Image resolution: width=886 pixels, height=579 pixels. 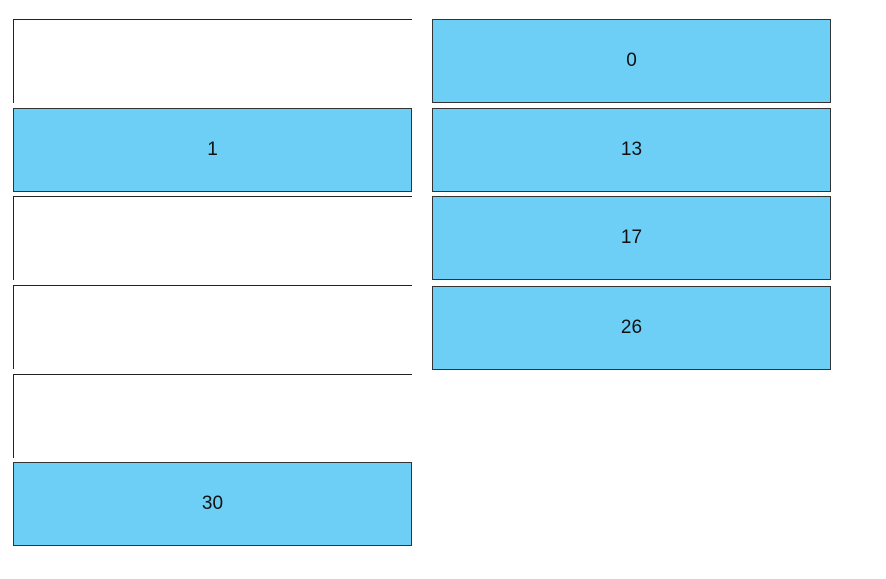 What do you see at coordinates (212, 504) in the screenshot?
I see `answer-item: 30` at bounding box center [212, 504].